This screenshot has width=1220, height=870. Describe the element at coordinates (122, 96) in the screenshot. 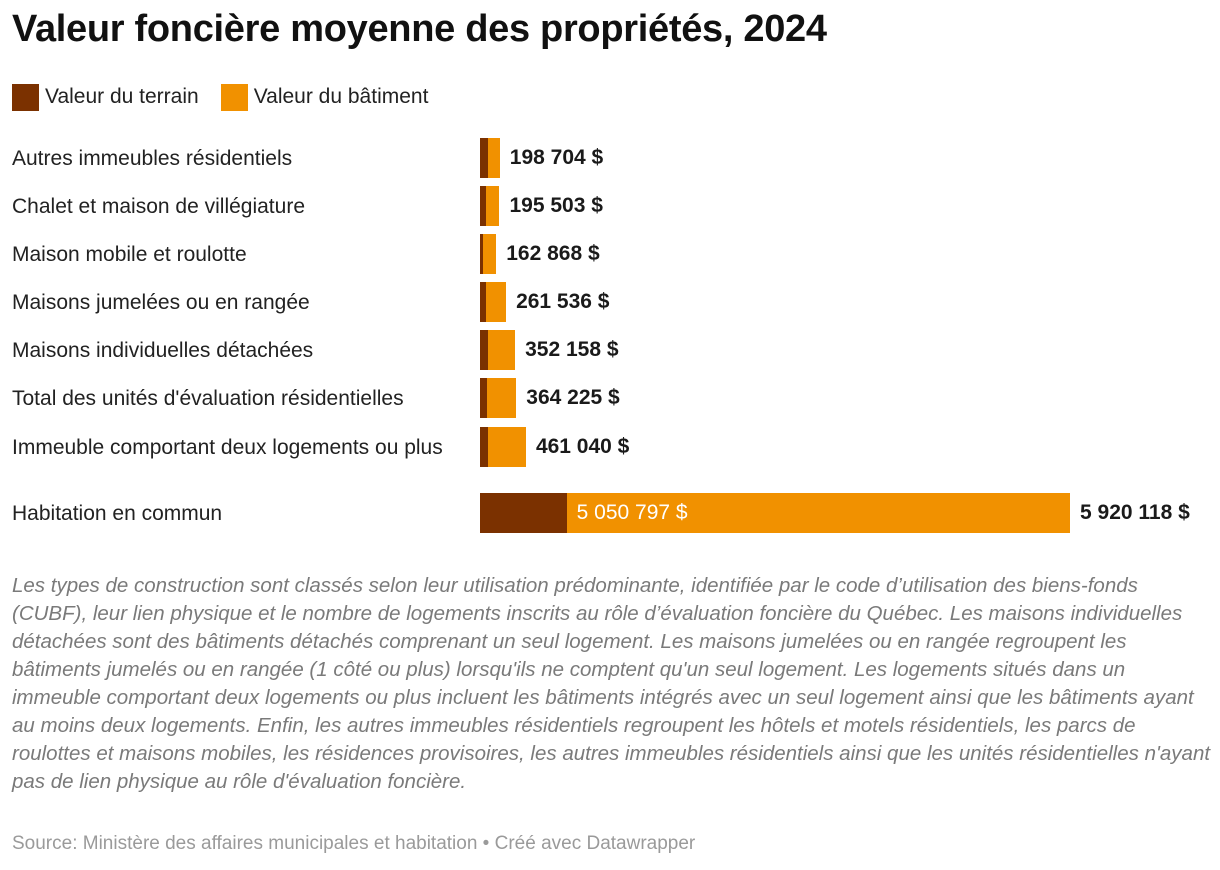

I see `legend-label-terrain: Valeur du terrain` at that location.